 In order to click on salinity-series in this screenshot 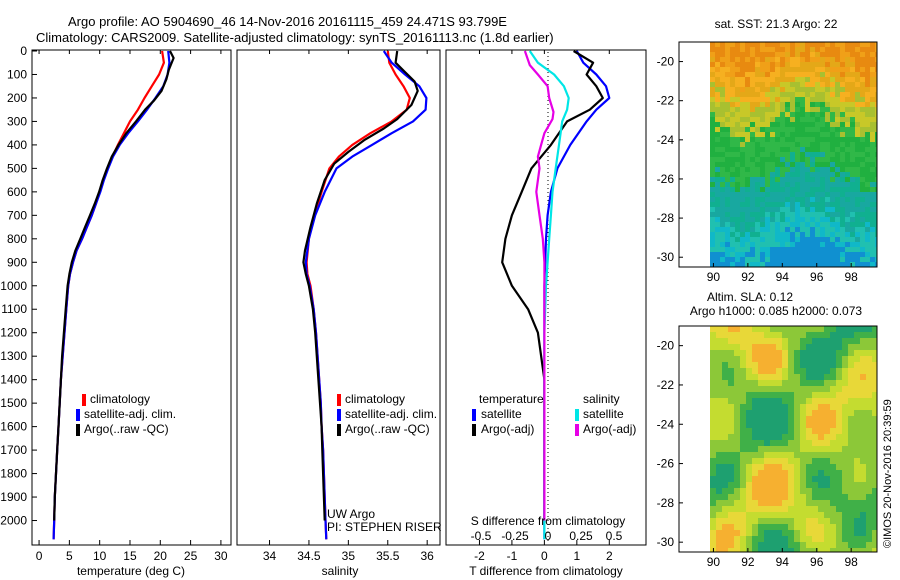, I will do `click(365, 295)`.